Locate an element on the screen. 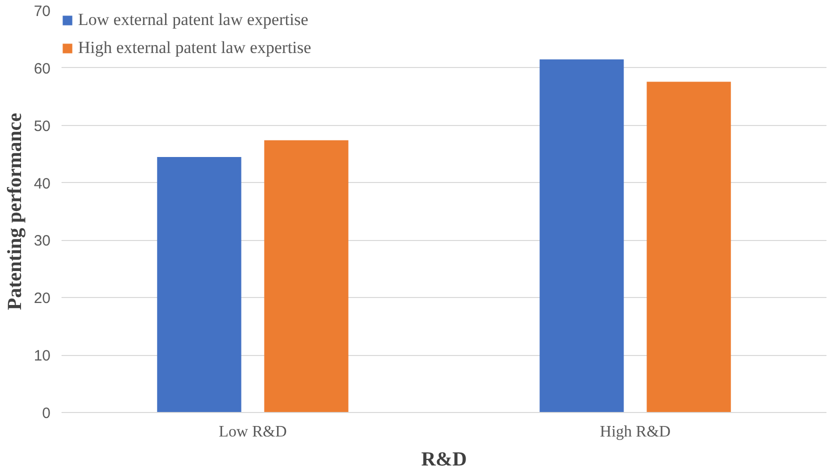  y-axis-title: Patenting performance is located at coordinates (15, 211).